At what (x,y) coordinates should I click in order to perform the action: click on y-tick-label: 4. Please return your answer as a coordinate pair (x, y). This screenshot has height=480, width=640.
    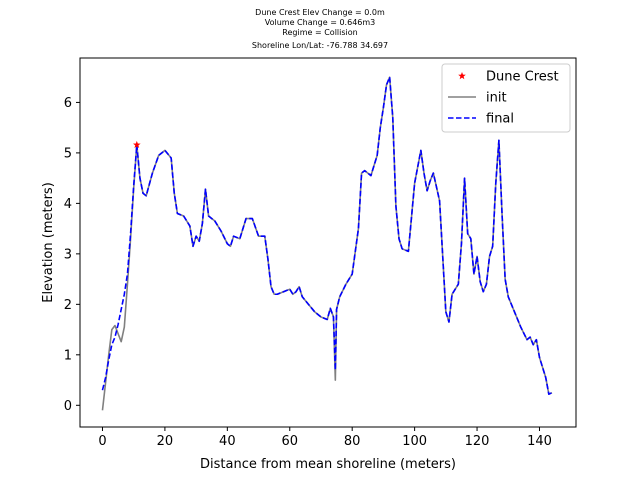
    Looking at the image, I should click on (68, 204).